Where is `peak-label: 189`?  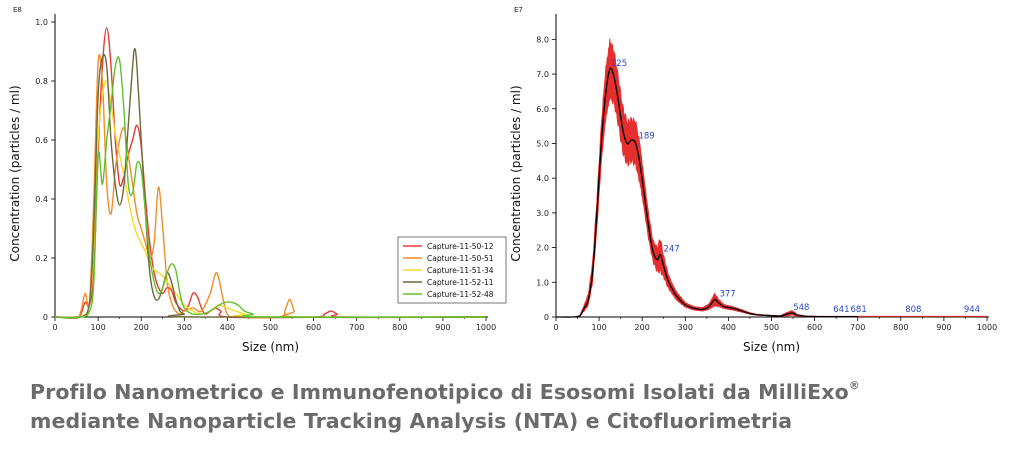
peak-label: 189 is located at coordinates (646, 137).